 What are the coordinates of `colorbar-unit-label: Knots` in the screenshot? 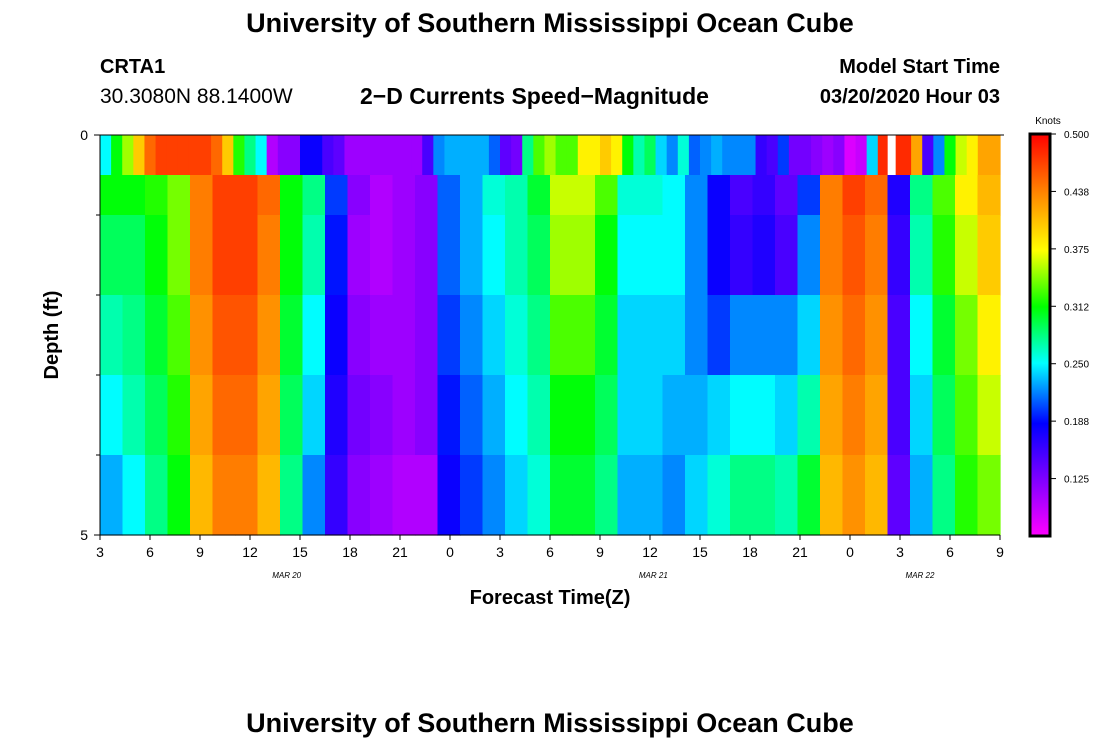 It's located at (1048, 121).